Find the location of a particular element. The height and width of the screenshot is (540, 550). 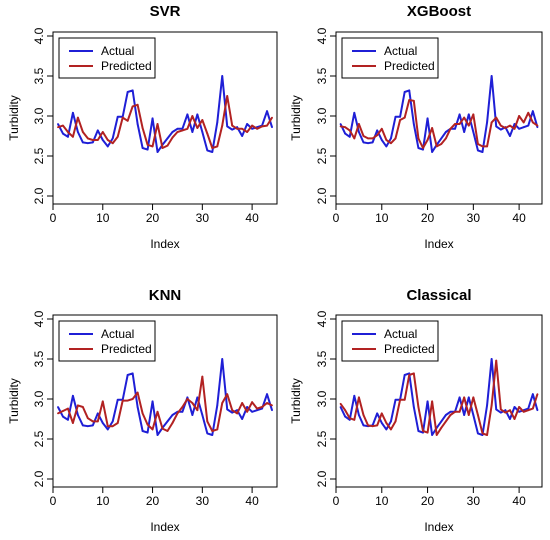

x-tick-label: 0 is located at coordinates (336, 218).